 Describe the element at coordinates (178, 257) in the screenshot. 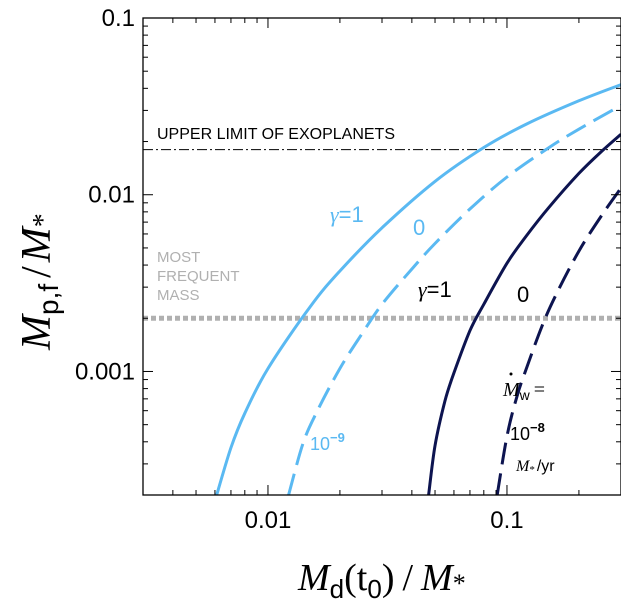

I see `most-frequent-label-line1: MOST` at that location.